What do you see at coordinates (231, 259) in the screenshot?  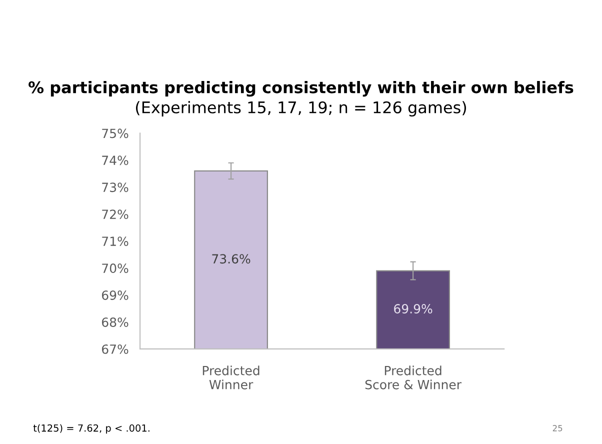 I see `data-label: 73.6%` at bounding box center [231, 259].